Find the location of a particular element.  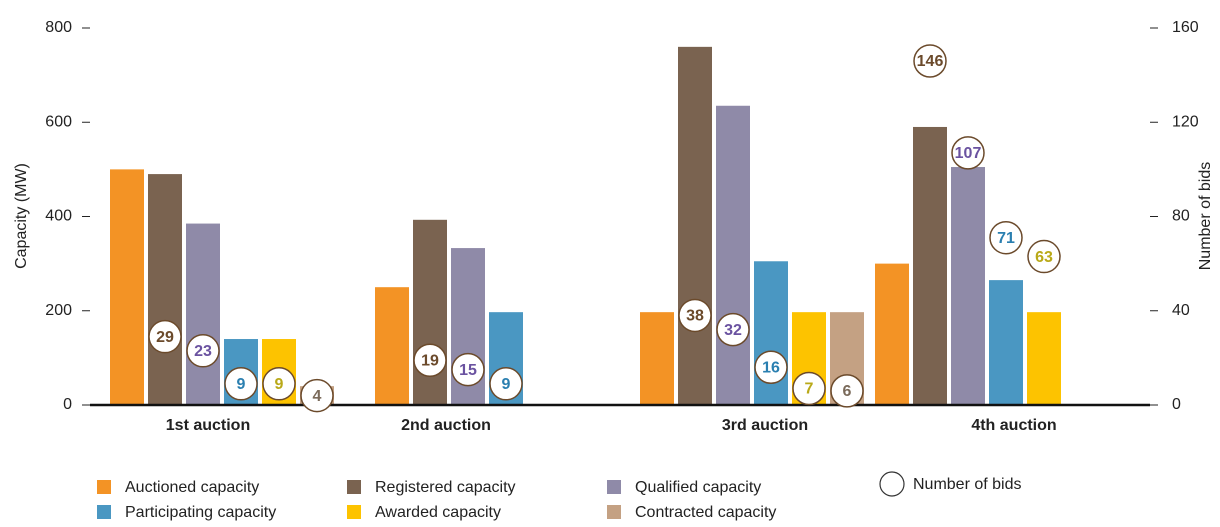

bid-label: 16 is located at coordinates (771, 368).